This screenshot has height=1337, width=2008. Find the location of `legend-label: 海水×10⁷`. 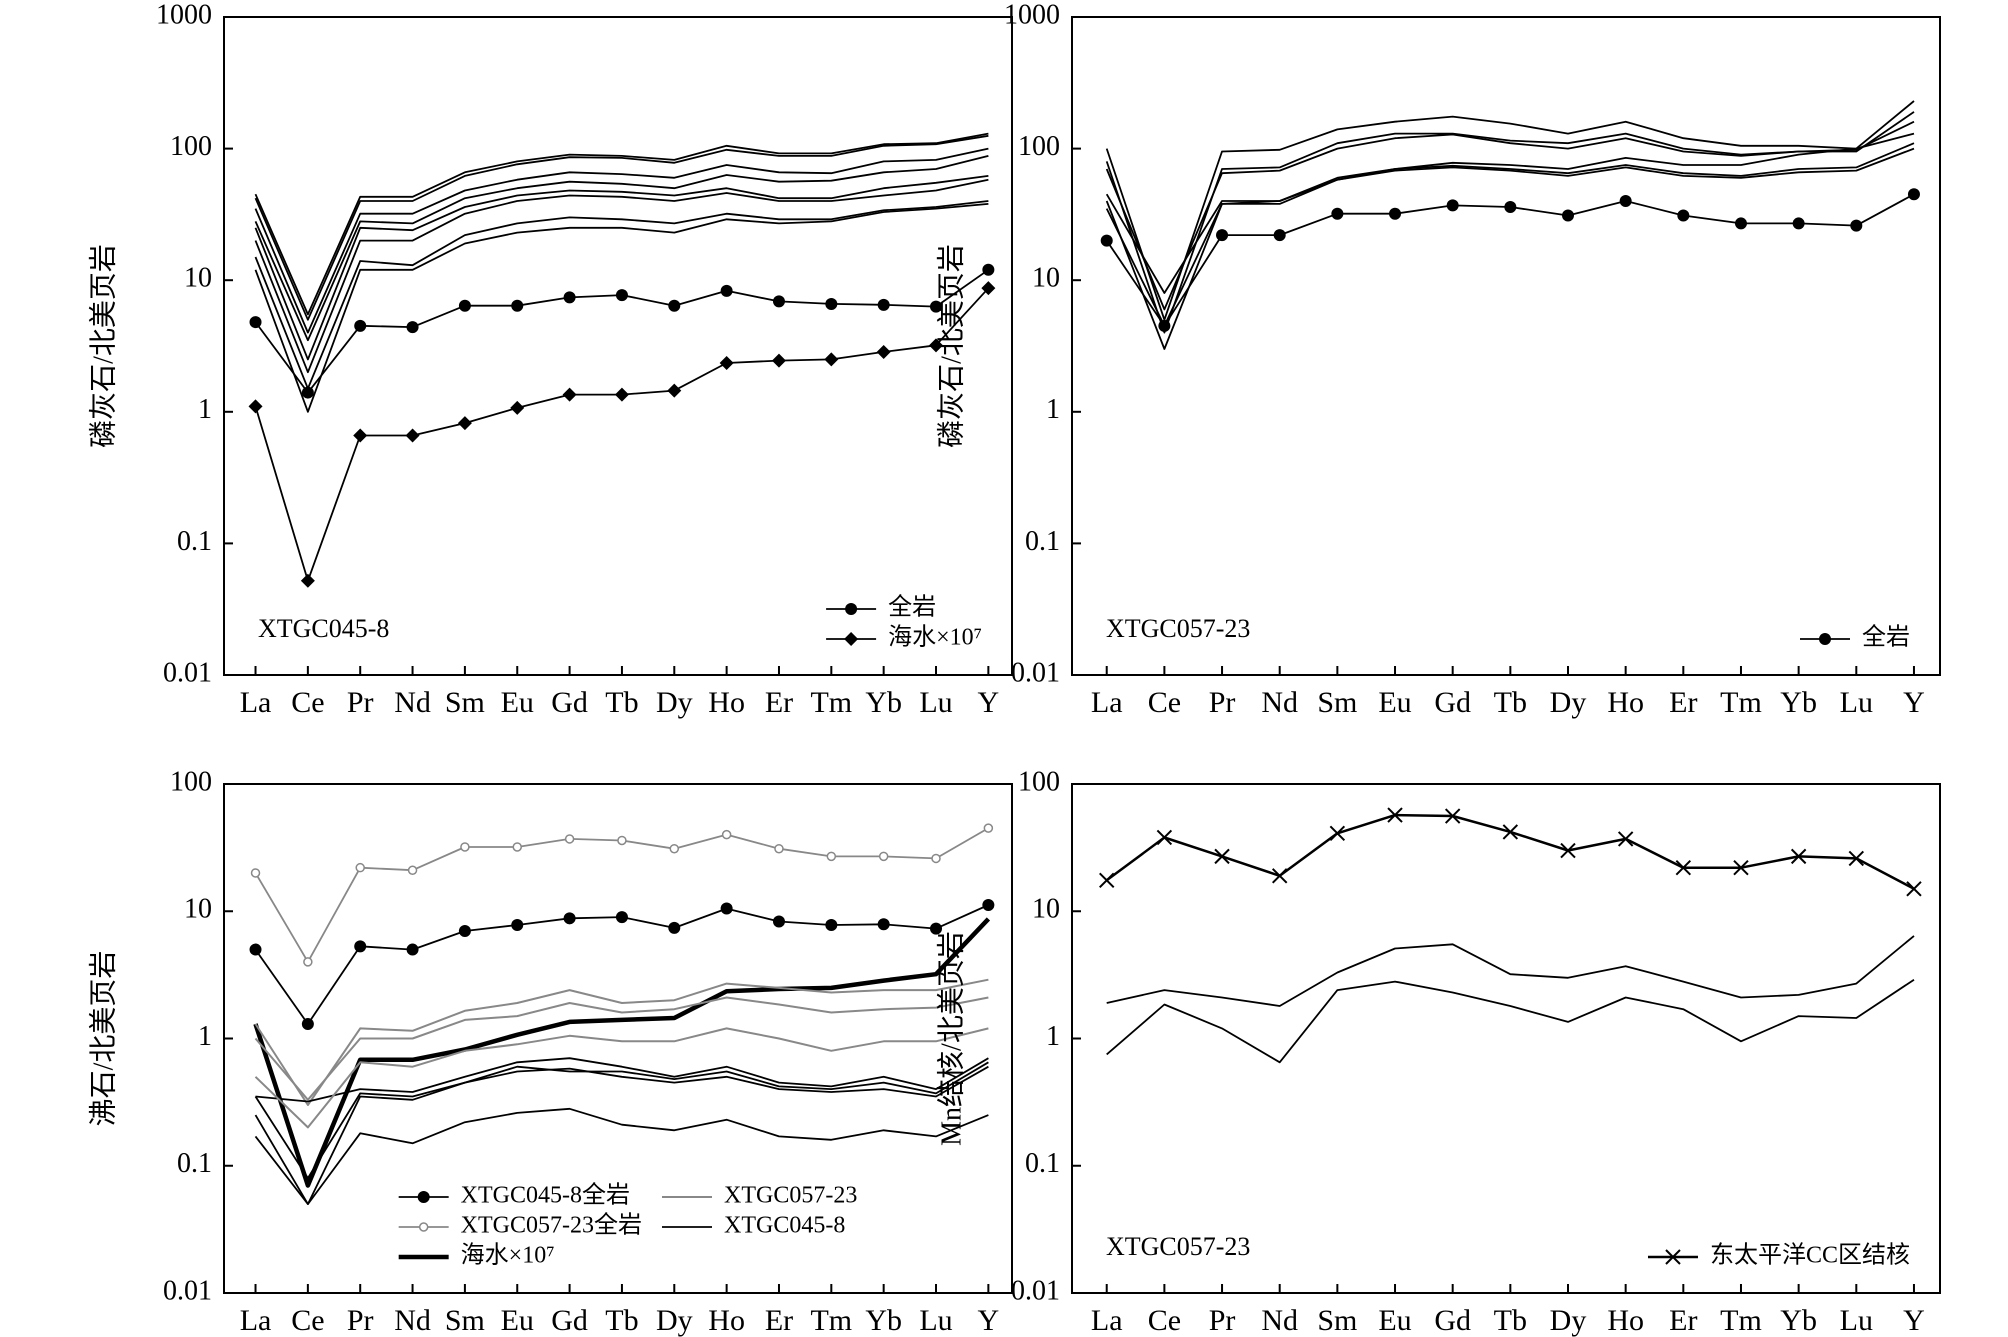

legend-label: 海水×10⁷ is located at coordinates (935, 637).